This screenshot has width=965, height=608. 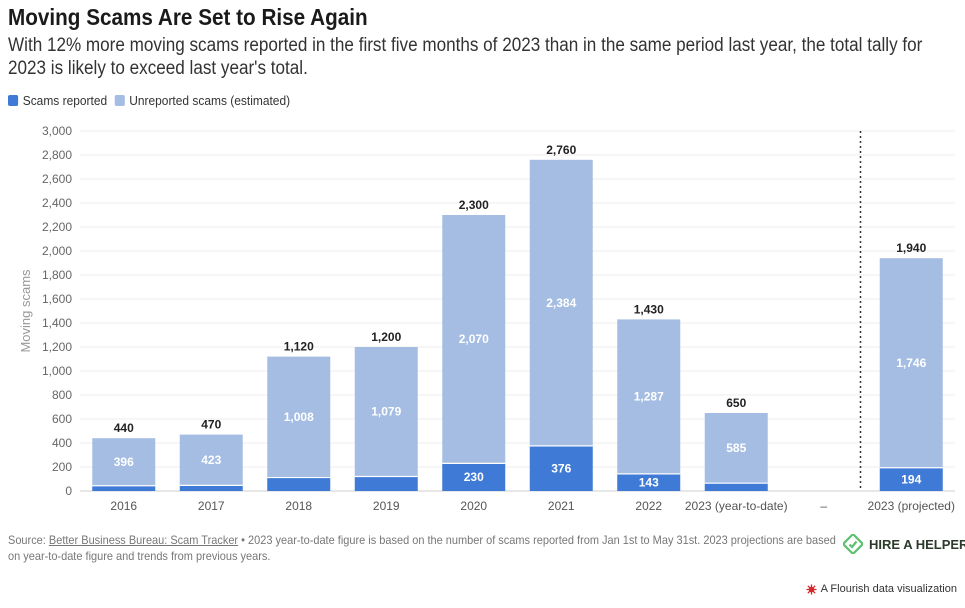 What do you see at coordinates (119, 100) in the screenshot?
I see `legend-swatch-unreported` at bounding box center [119, 100].